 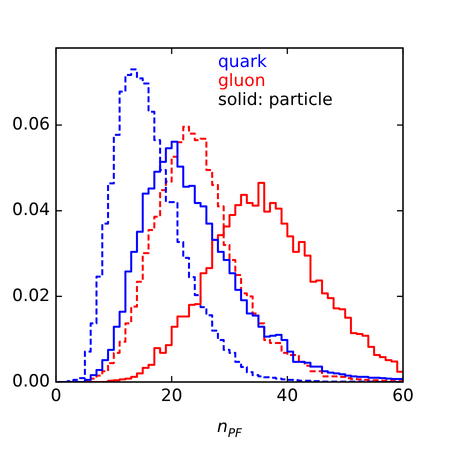 I want to click on text: gluon, so click(x=242, y=80).